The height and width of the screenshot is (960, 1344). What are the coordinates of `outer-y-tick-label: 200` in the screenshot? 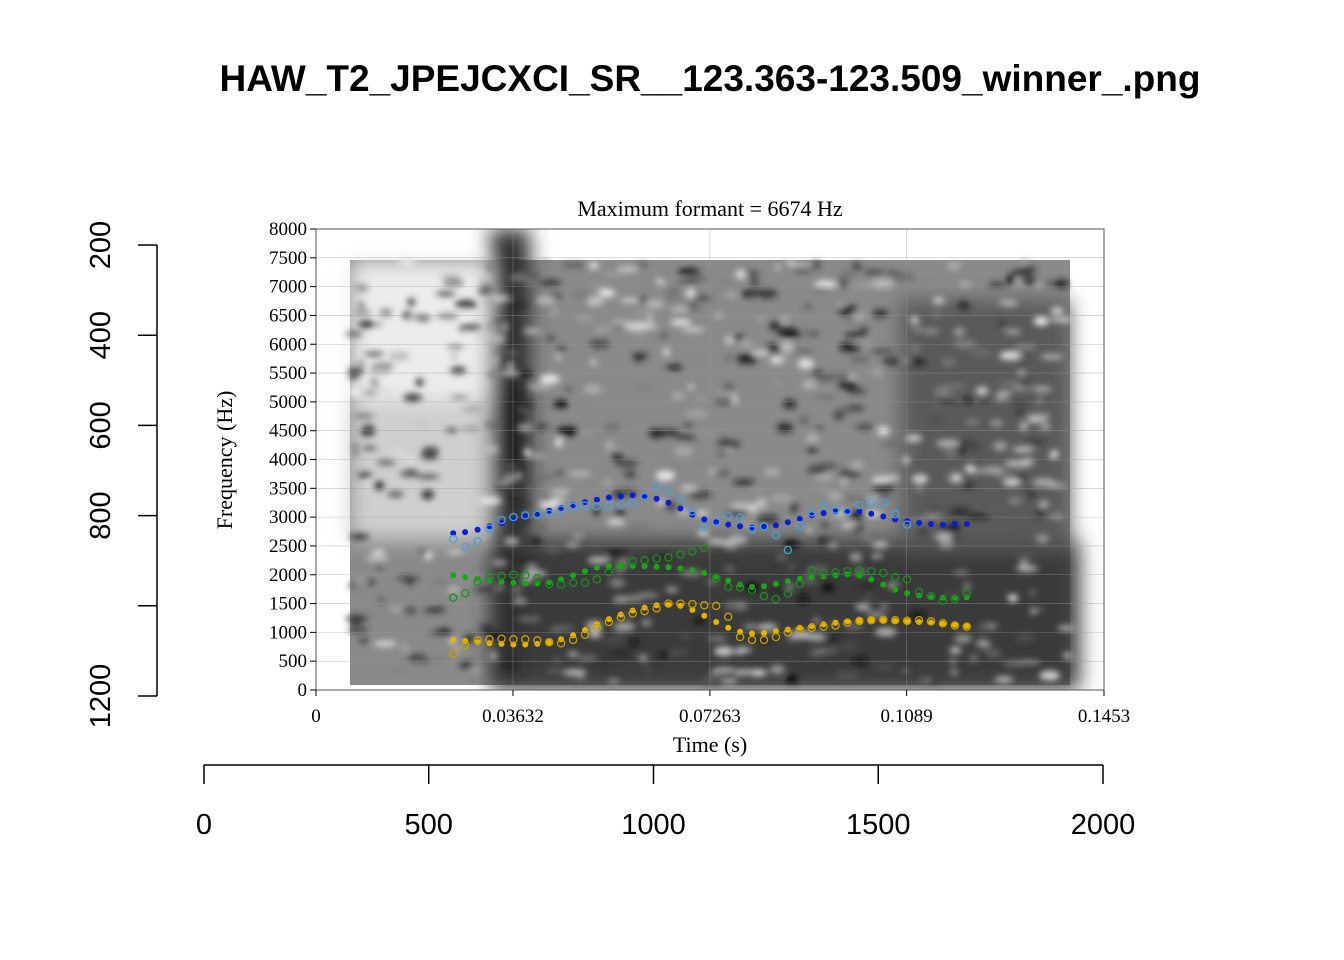 It's located at (101, 245).